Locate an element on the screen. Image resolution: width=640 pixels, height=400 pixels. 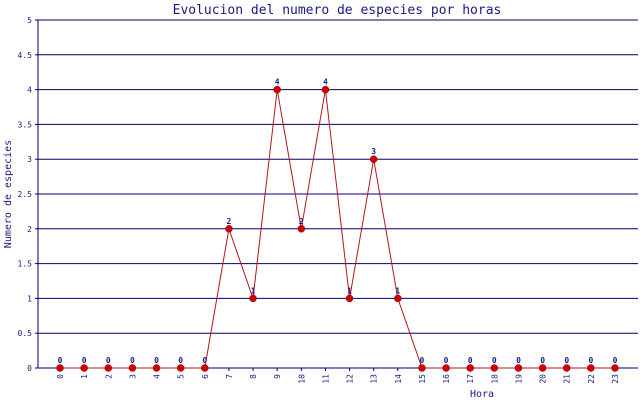
x-tick-label: 15 is located at coordinates (422, 379).